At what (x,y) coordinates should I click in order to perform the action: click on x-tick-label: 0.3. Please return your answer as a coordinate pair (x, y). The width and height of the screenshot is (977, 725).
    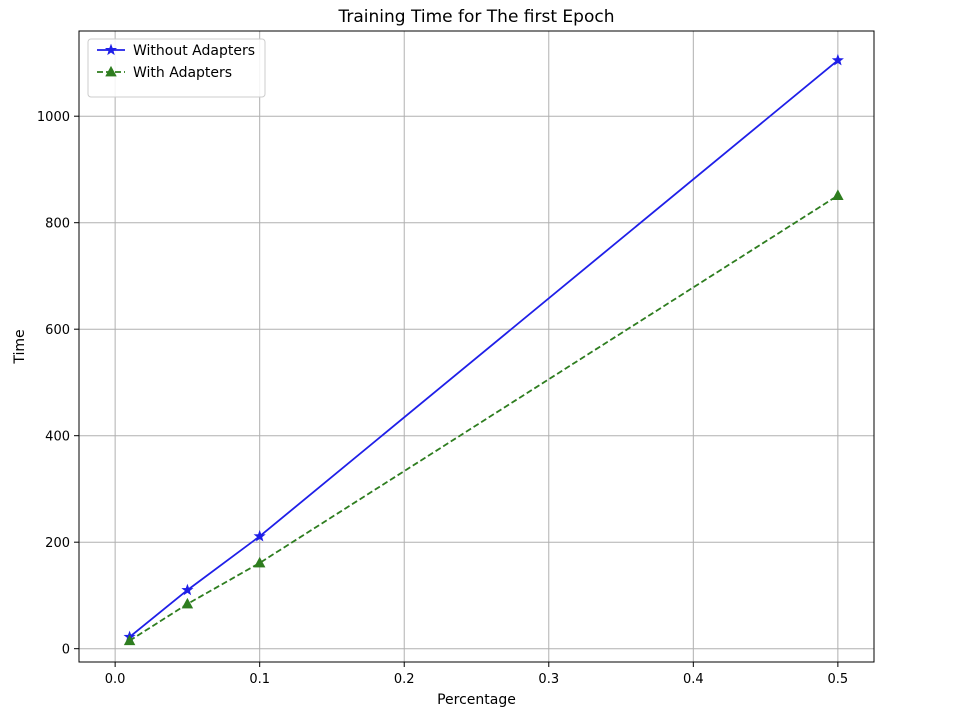
    Looking at the image, I should click on (548, 679).